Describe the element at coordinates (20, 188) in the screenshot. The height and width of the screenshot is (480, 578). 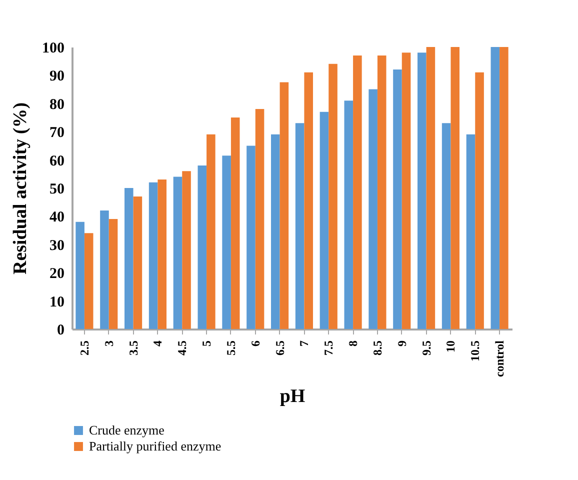
I see `y-axis-title: Residual activity (%)` at that location.